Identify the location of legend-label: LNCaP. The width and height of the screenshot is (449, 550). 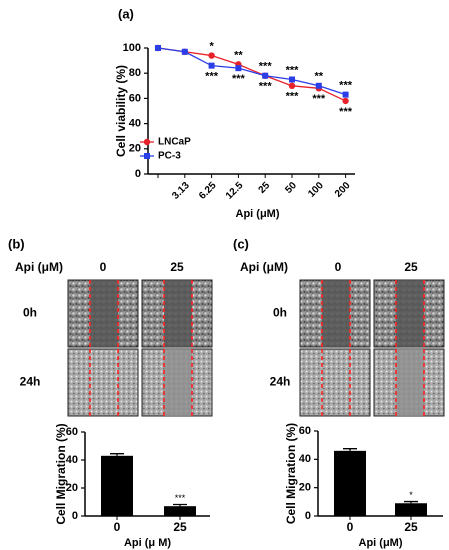
(174, 142).